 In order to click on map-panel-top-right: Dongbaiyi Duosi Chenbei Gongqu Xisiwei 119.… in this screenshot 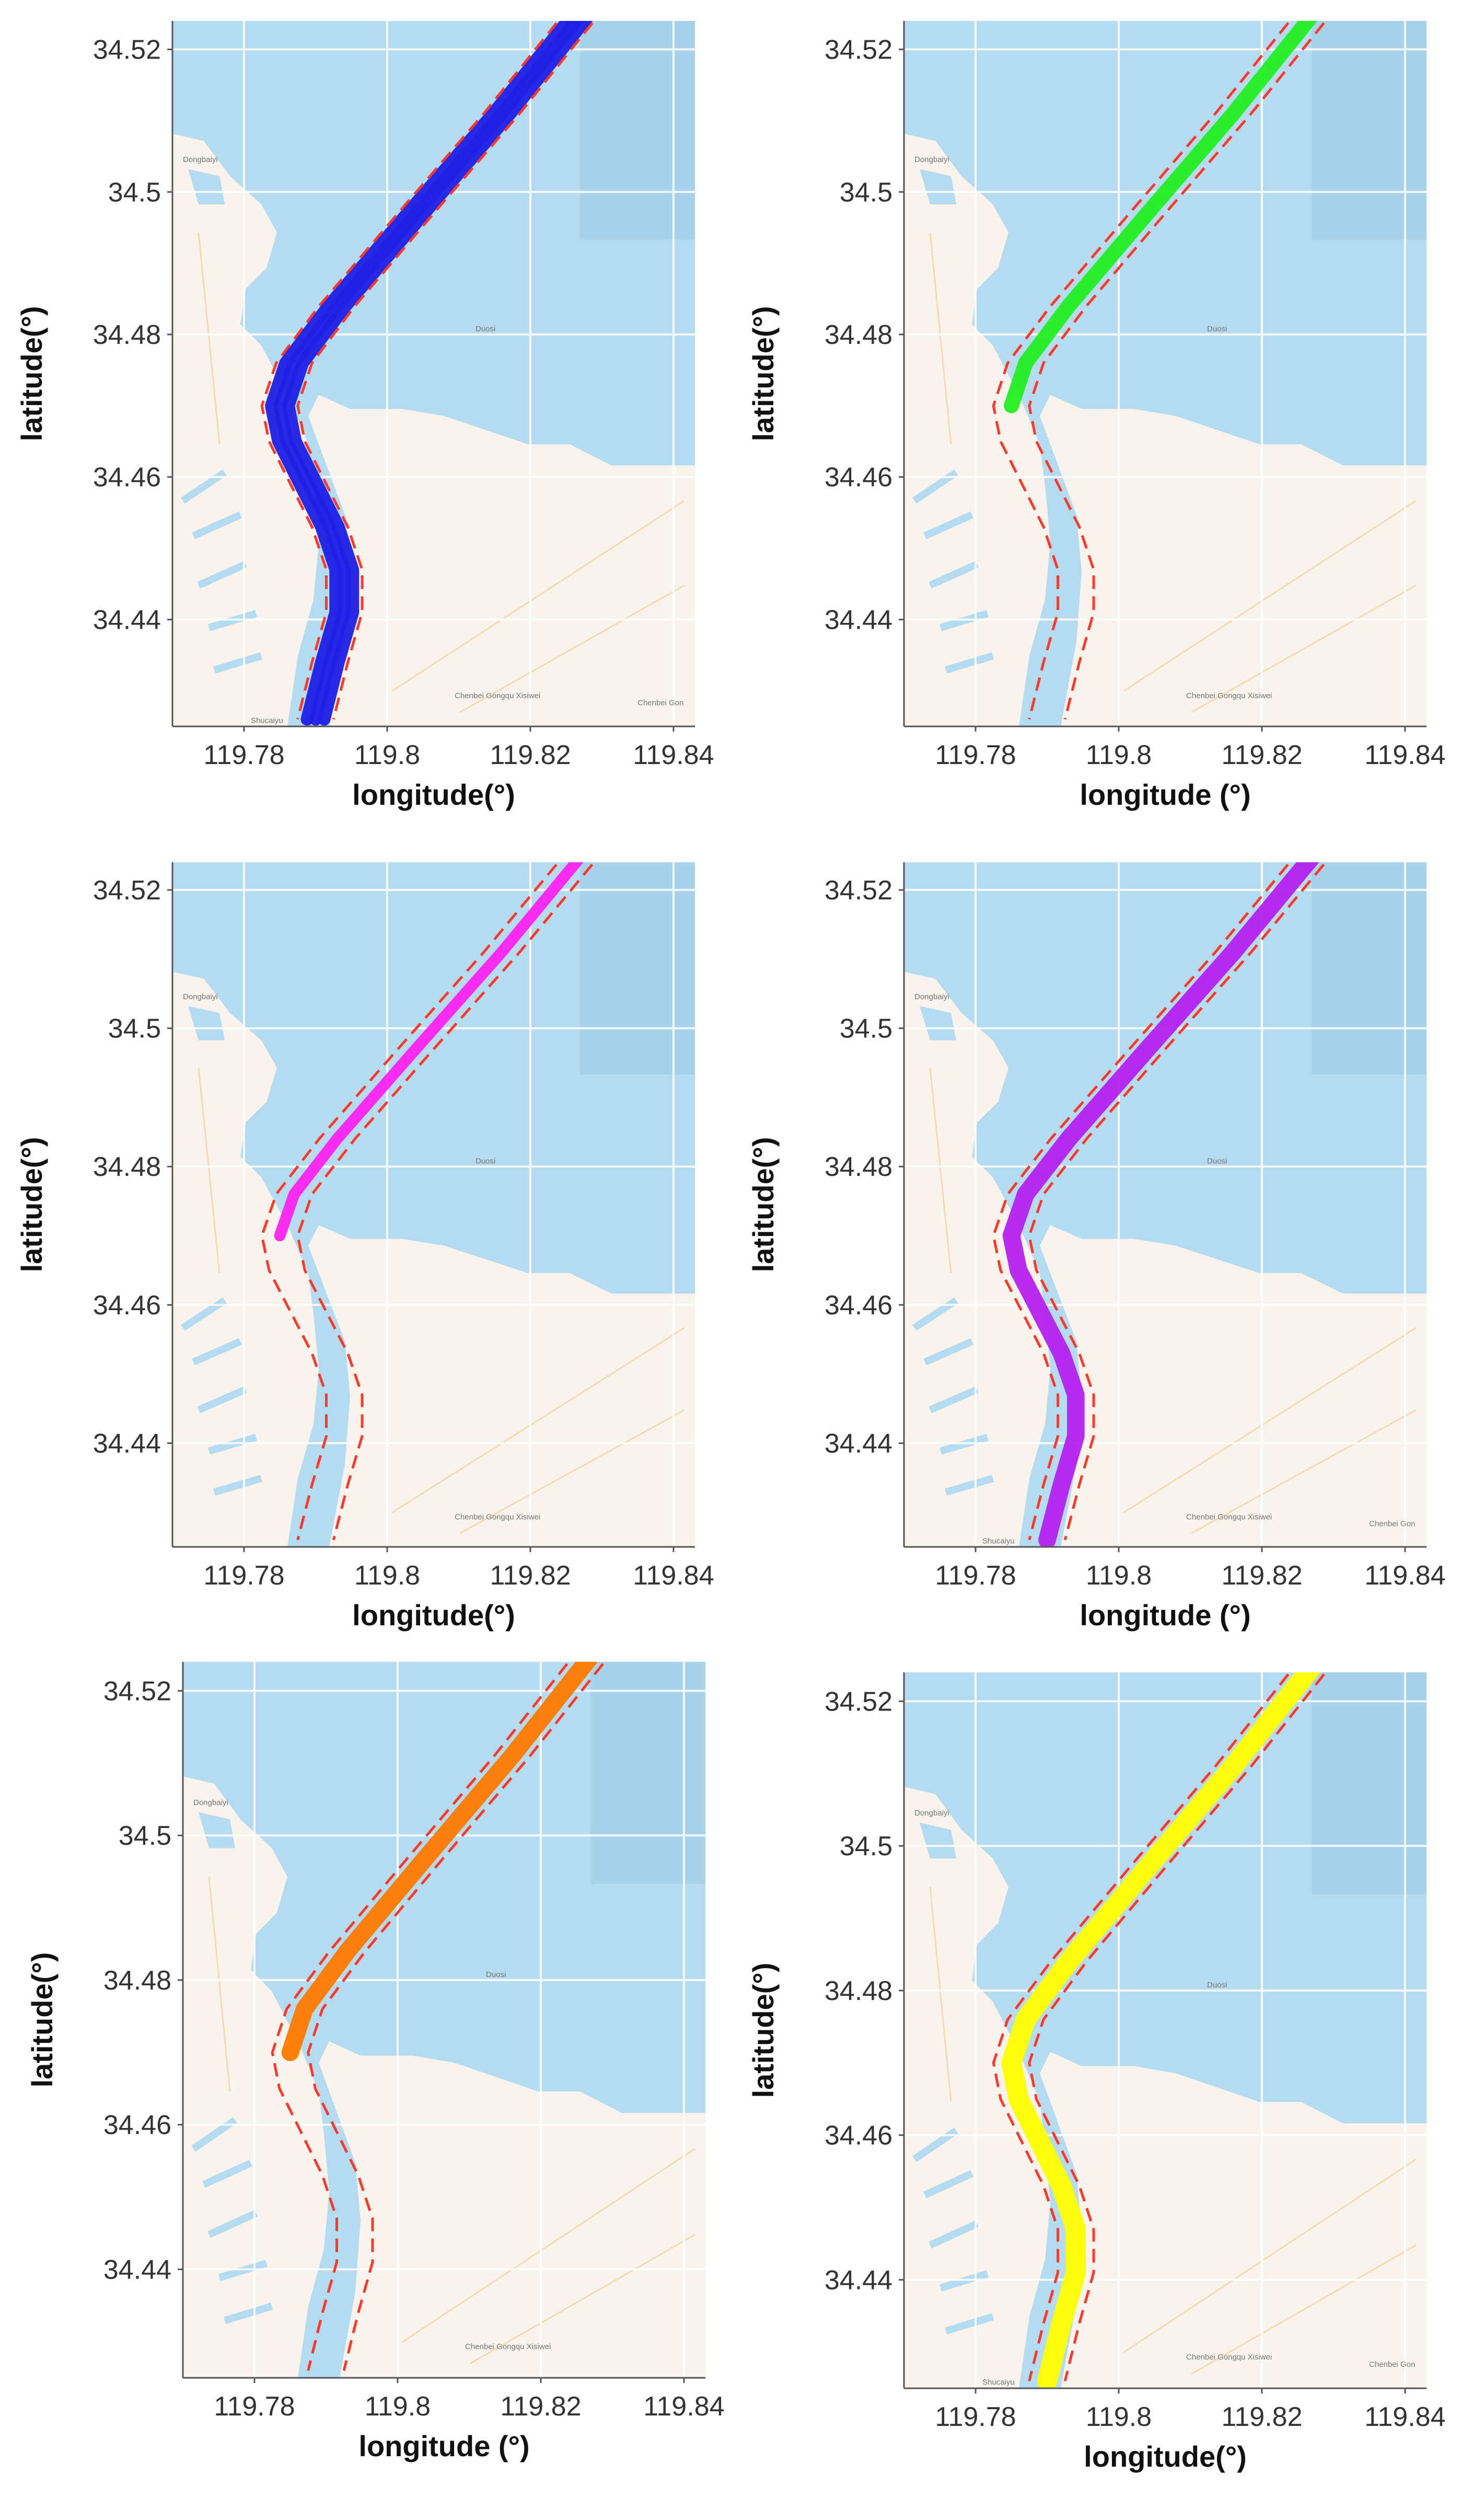, I will do `click(1096, 416)`.